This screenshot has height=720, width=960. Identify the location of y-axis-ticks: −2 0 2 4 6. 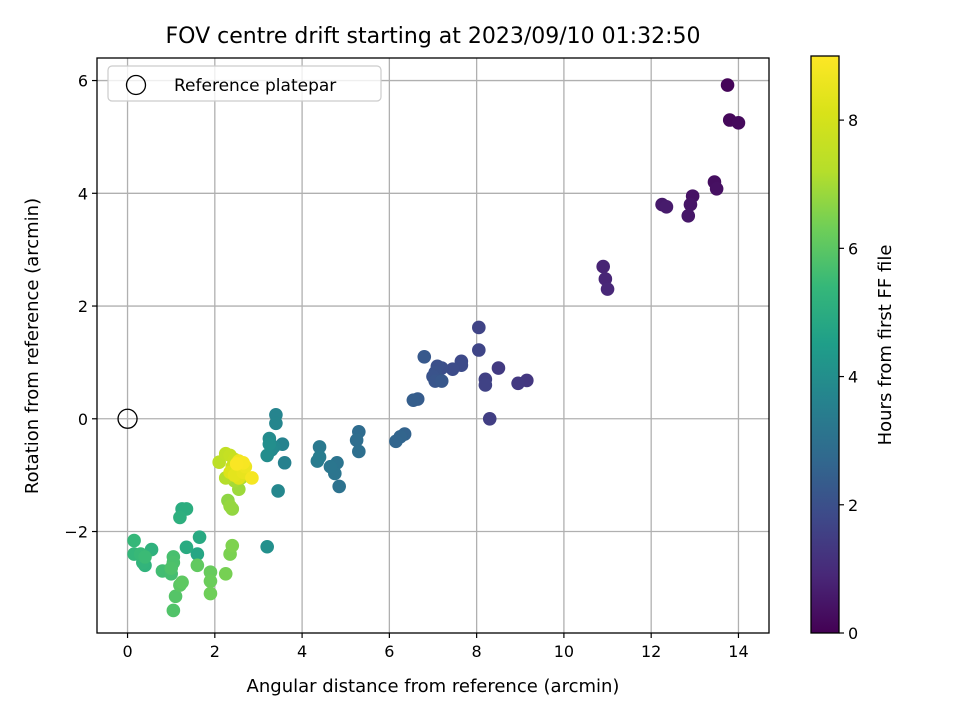
(80, 307).